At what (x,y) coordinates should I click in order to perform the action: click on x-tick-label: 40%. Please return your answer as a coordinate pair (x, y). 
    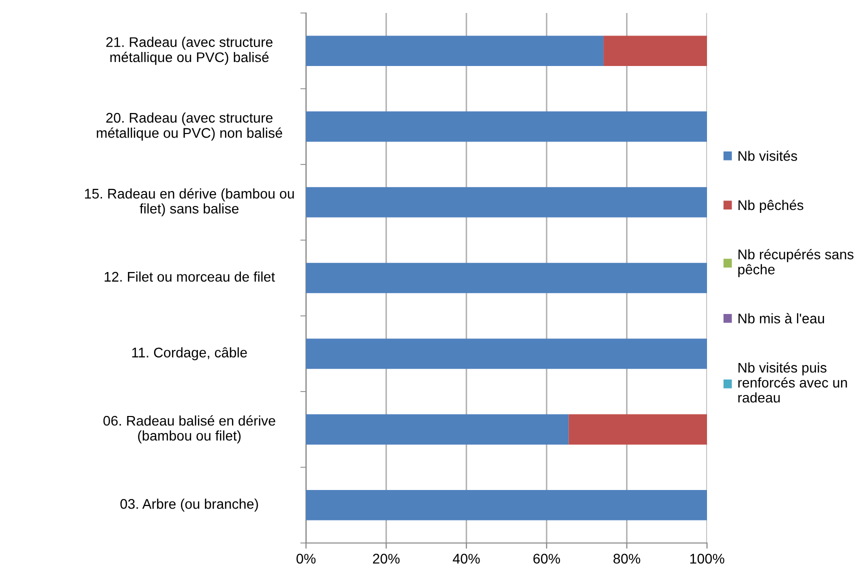
    Looking at the image, I should click on (466, 559).